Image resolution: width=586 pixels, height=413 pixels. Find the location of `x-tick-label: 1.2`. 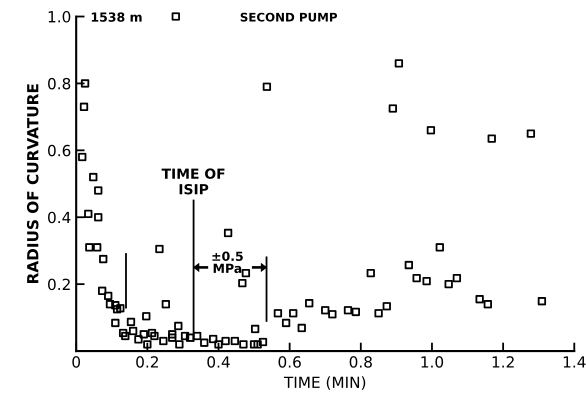

x-tick-label: 1.2 is located at coordinates (503, 362).